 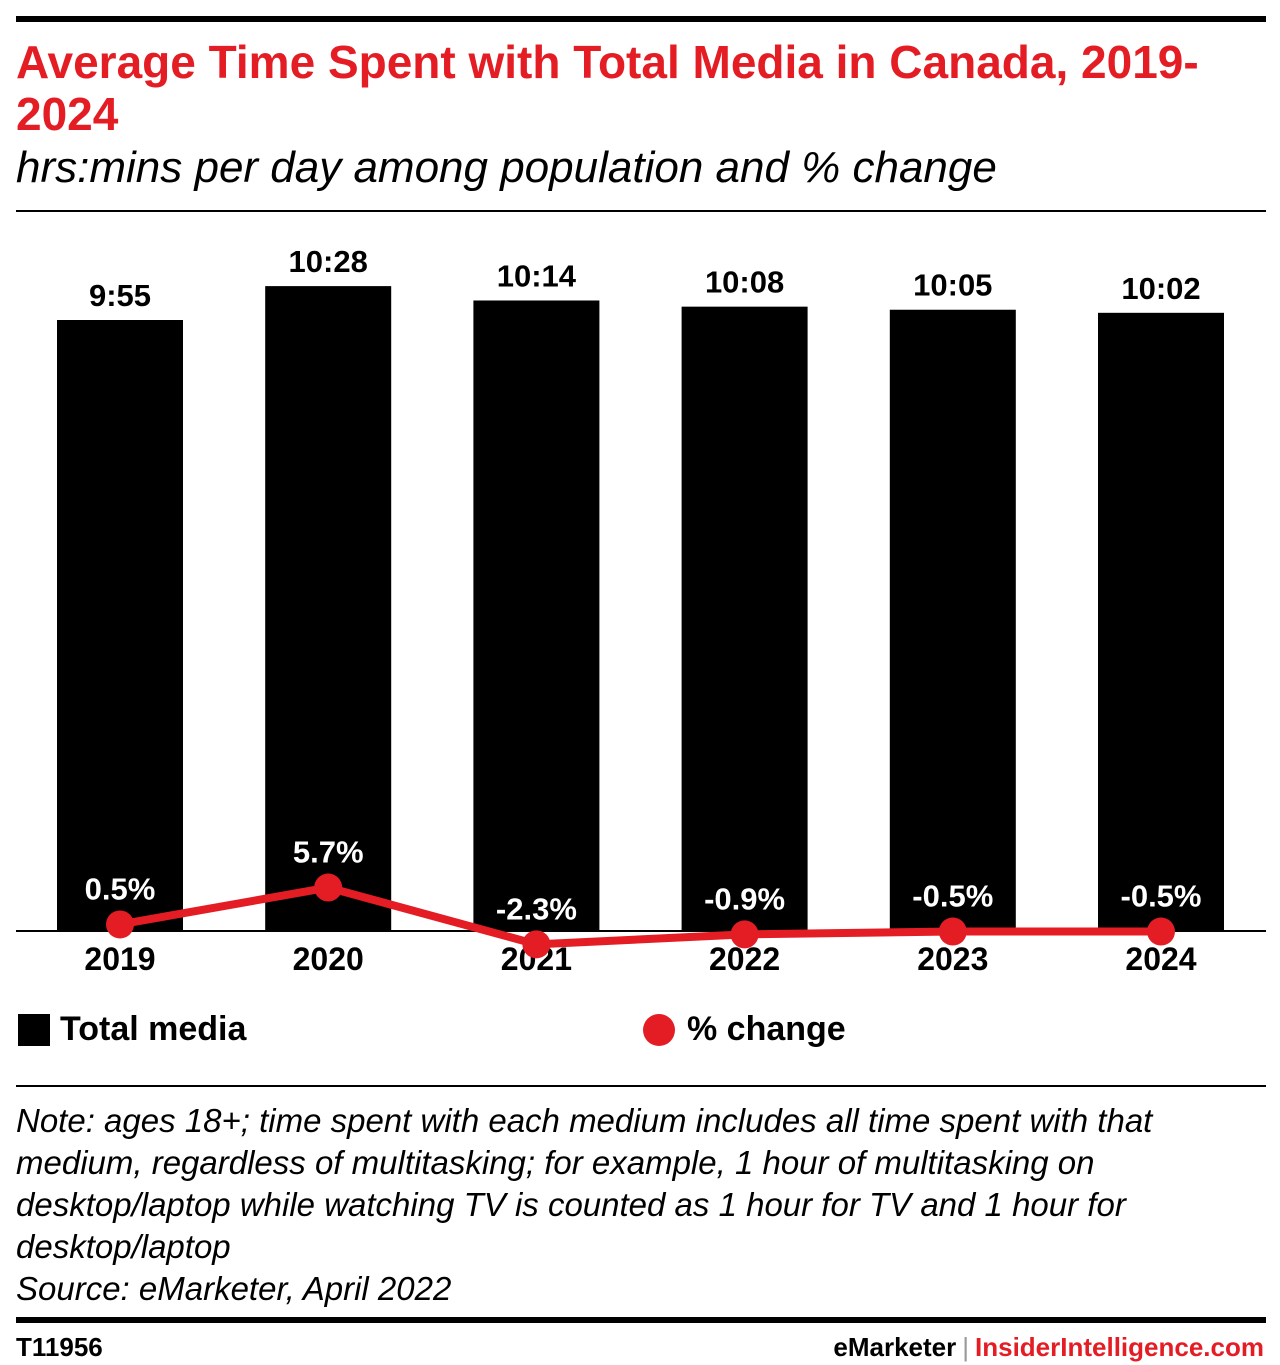 I want to click on line-value-label: -0.9%, so click(x=744, y=898).